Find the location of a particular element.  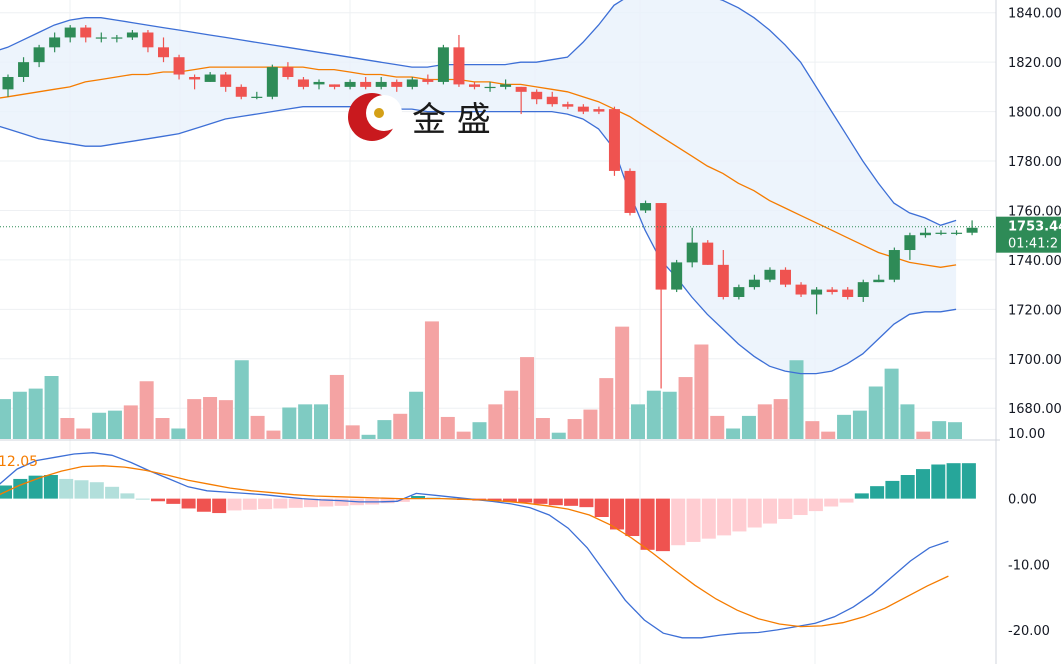

macd-value-label: 12.05 is located at coordinates (19, 462).